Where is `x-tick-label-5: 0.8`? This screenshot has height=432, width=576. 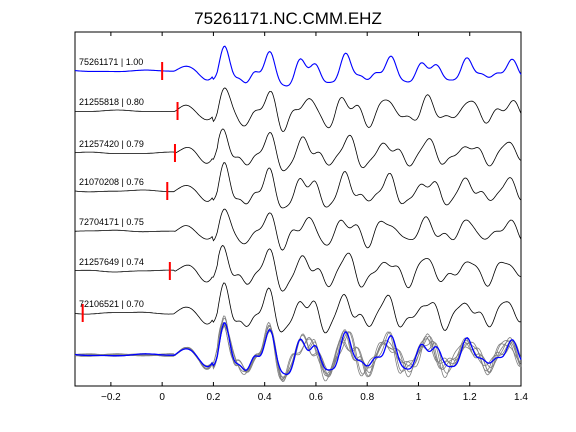
x-tick-label-5: 0.8 is located at coordinates (367, 397).